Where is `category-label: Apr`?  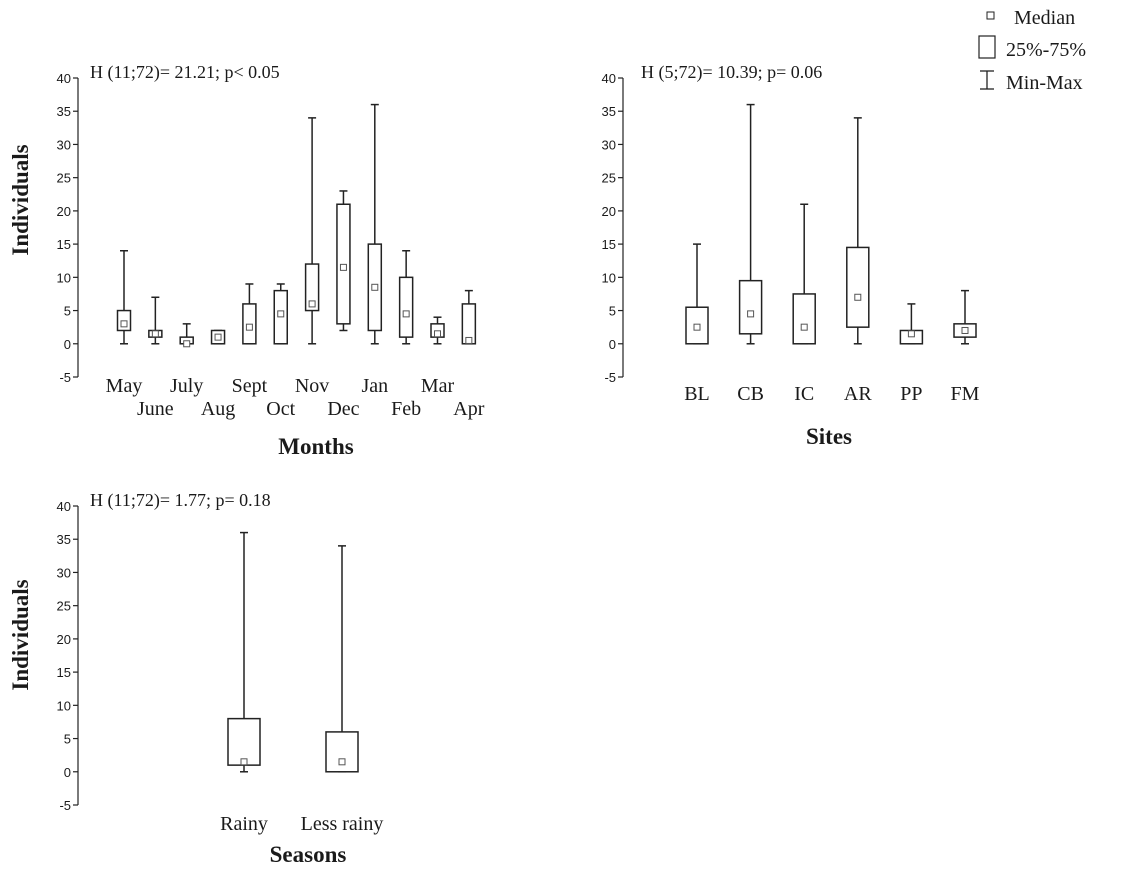
category-label: Apr is located at coordinates (468, 409).